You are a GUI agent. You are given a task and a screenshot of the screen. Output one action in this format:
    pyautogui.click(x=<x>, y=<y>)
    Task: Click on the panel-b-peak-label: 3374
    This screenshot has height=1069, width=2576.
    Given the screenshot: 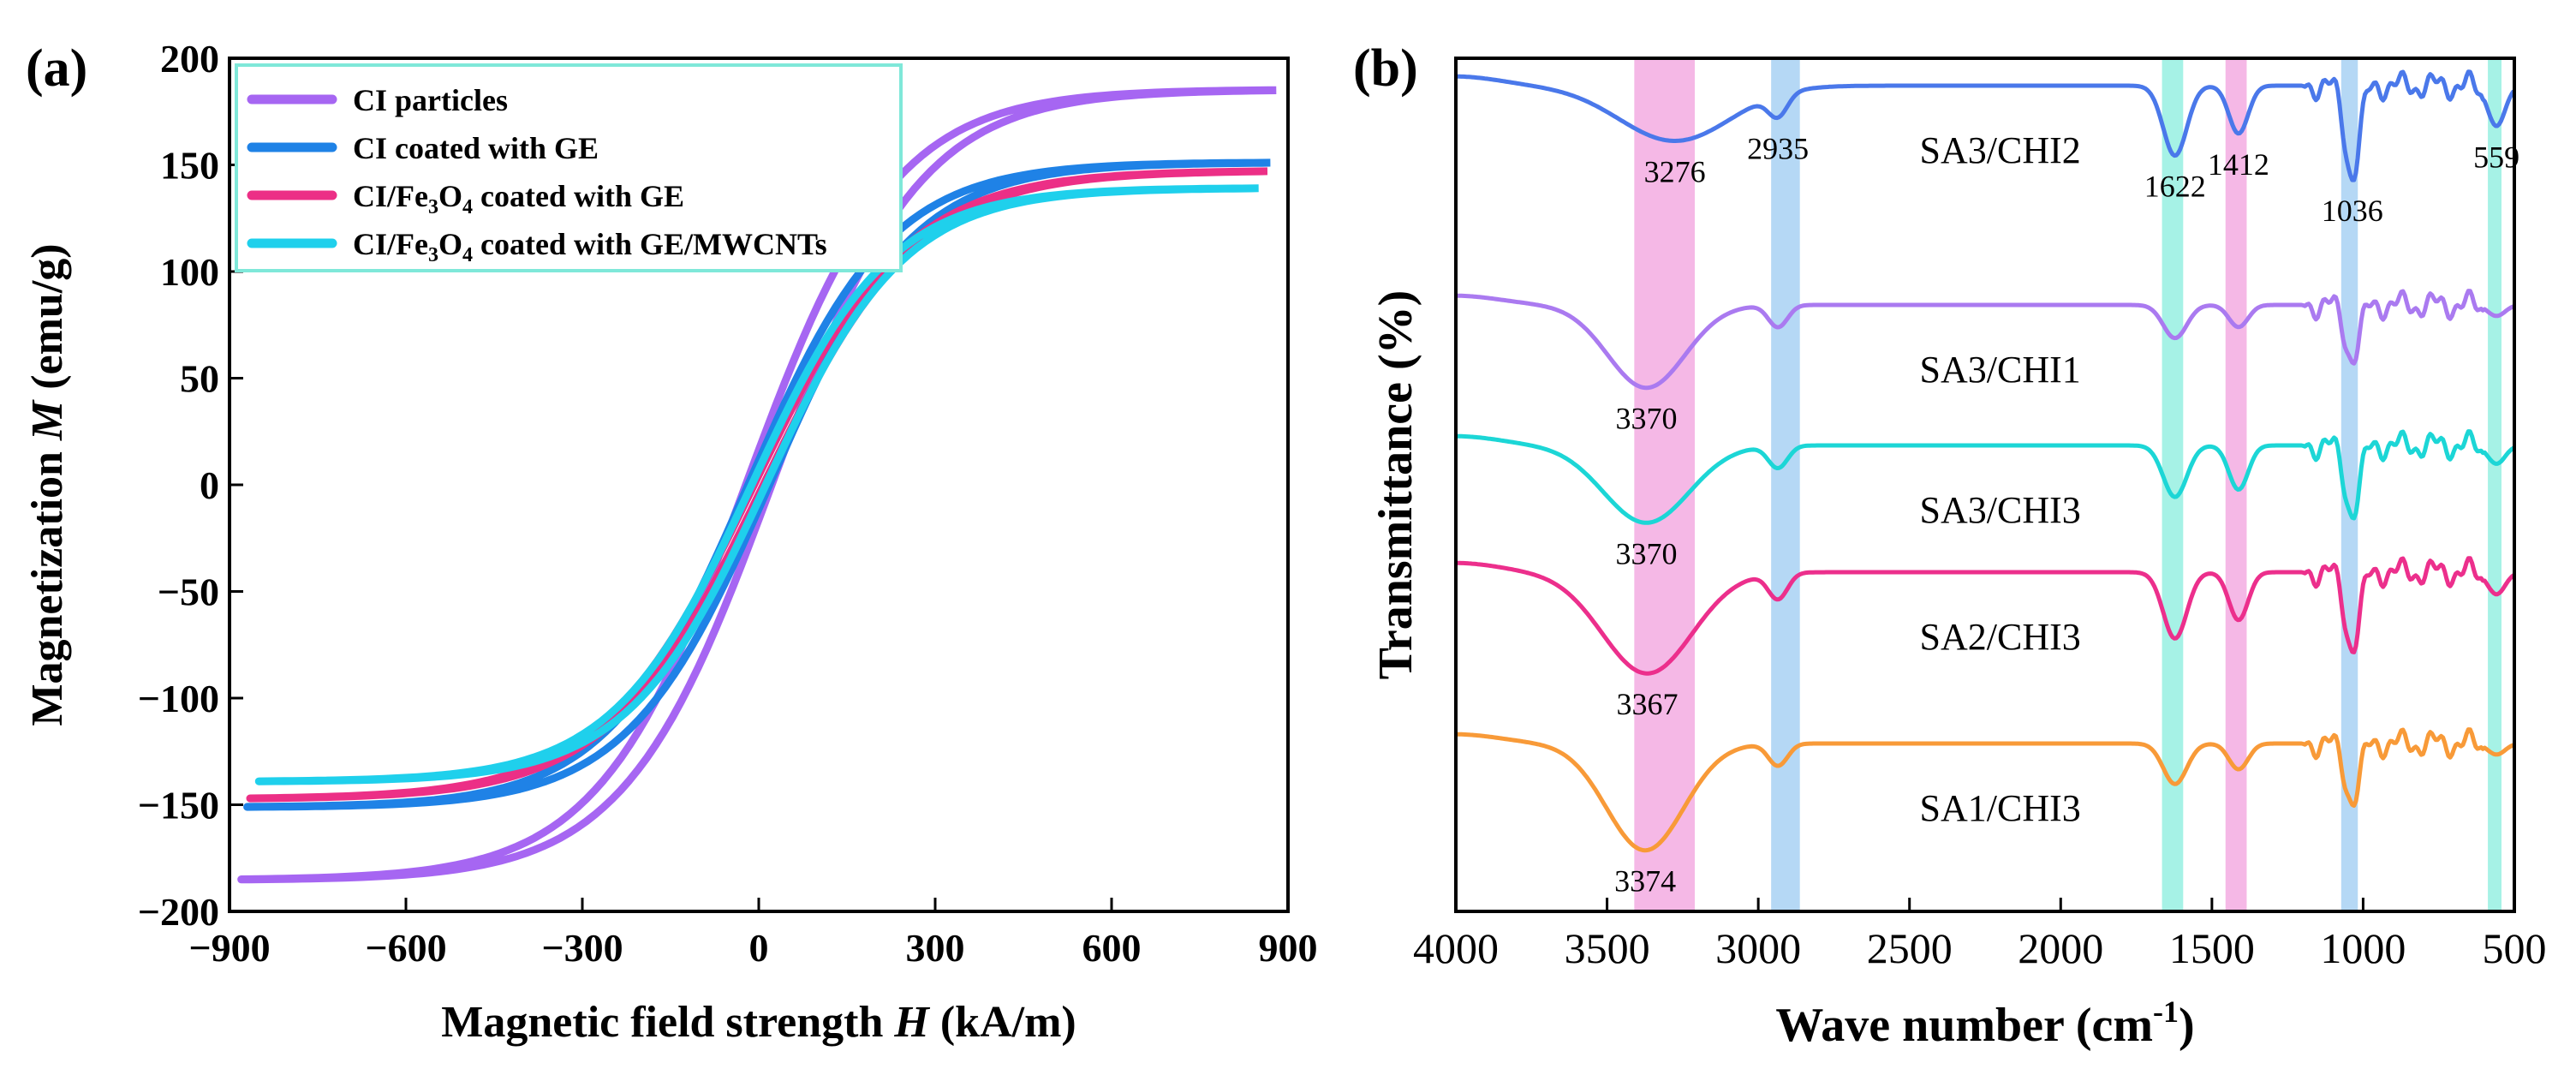 What is the action you would take?
    pyautogui.click(x=1645, y=881)
    